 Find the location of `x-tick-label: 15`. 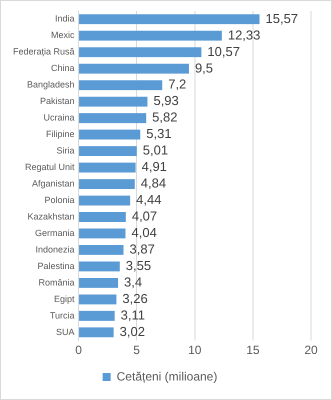

x-tick-label: 15 is located at coordinates (253, 350).